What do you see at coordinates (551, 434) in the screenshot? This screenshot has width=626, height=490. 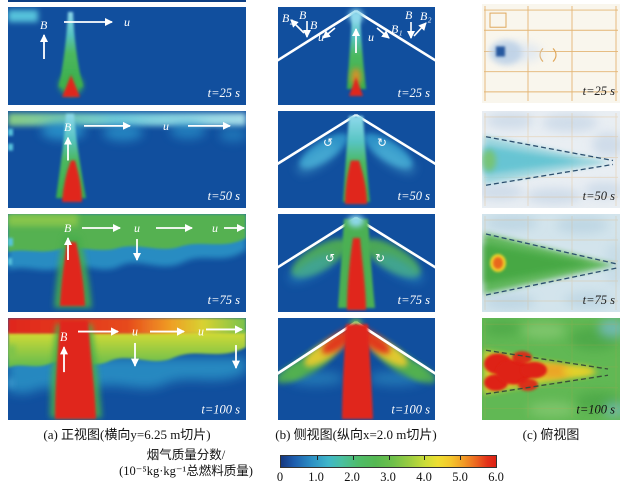 I see `caption-top-view: (c) 俯视图` at bounding box center [551, 434].